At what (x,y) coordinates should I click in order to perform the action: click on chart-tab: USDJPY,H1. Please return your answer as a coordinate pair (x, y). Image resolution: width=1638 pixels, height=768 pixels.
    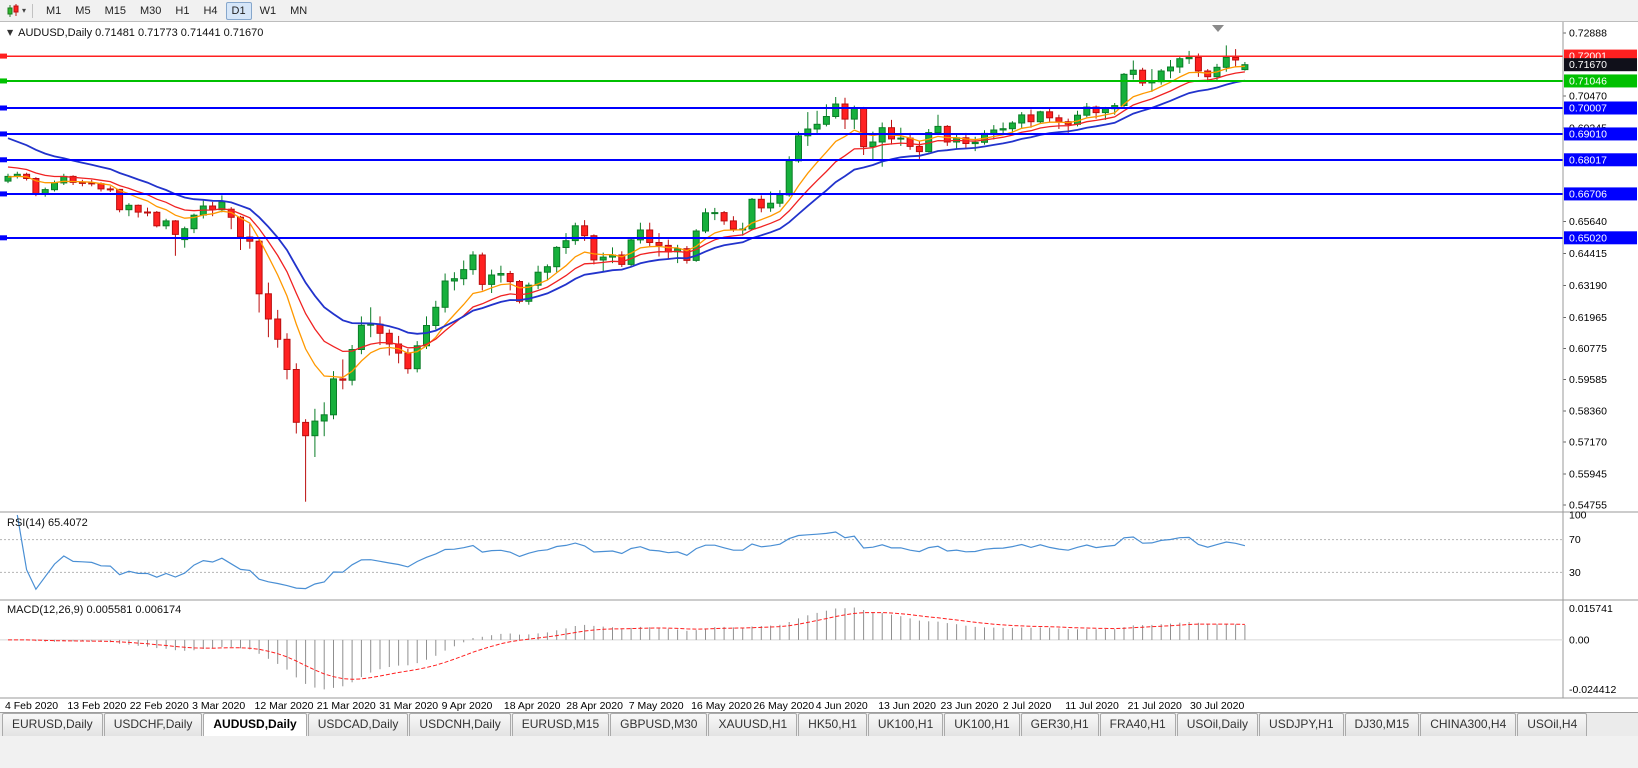
    Looking at the image, I should click on (1301, 724).